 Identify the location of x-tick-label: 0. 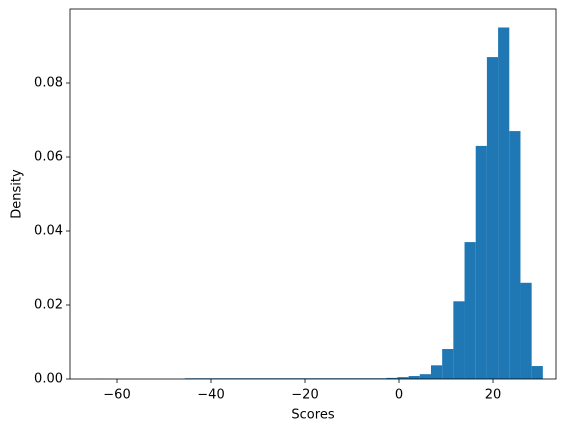
(399, 395).